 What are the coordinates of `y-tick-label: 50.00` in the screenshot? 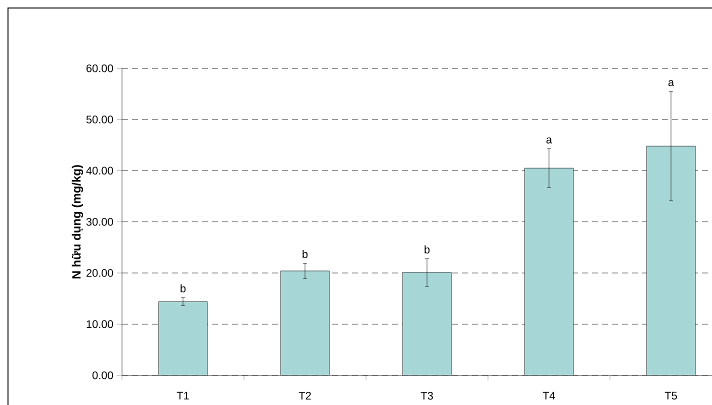 It's located at (100, 120).